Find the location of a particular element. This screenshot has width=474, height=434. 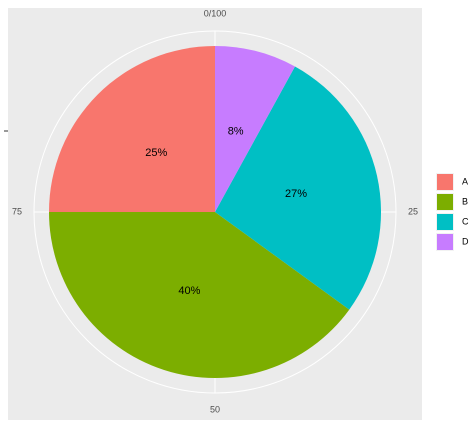

legend-label: D is located at coordinates (465, 241).